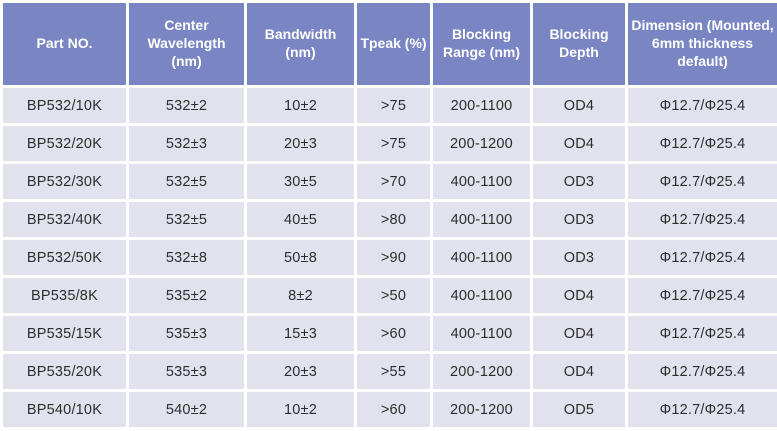 Image resolution: width=777 pixels, height=431 pixels. Describe the element at coordinates (393, 44) in the screenshot. I see `column-header-tpeak: Tpeak (%)` at that location.